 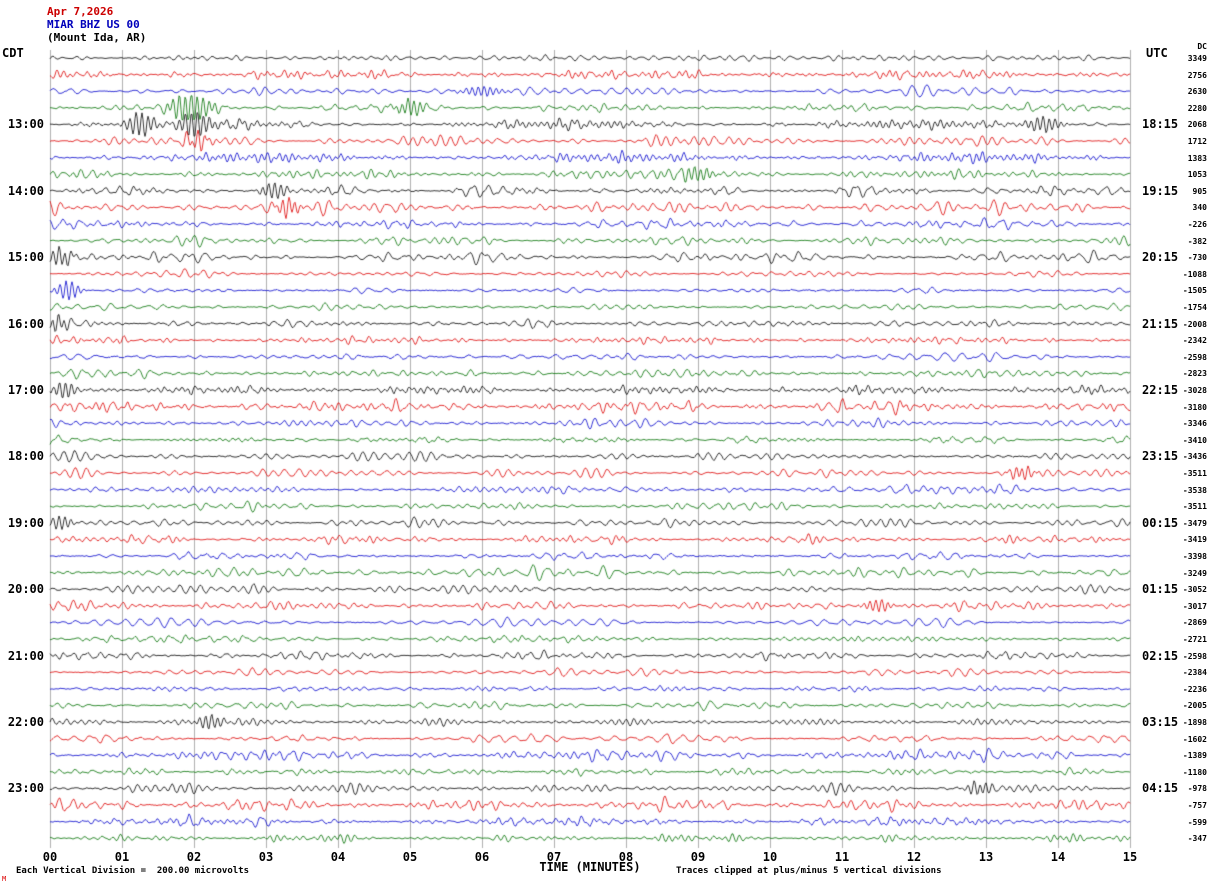 I want to click on minute-tick-label: 04, so click(x=338, y=857).